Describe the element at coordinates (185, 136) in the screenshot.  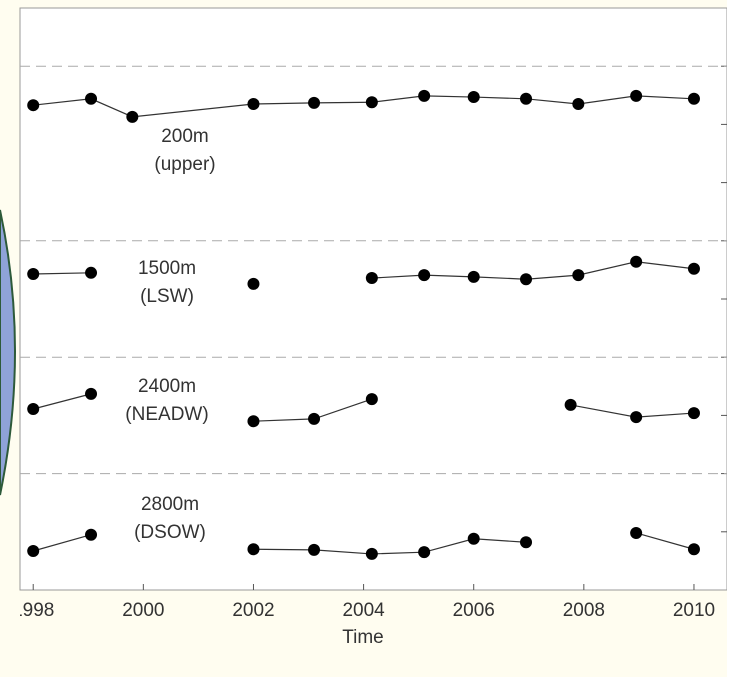
I see `series-label: 200m` at that location.